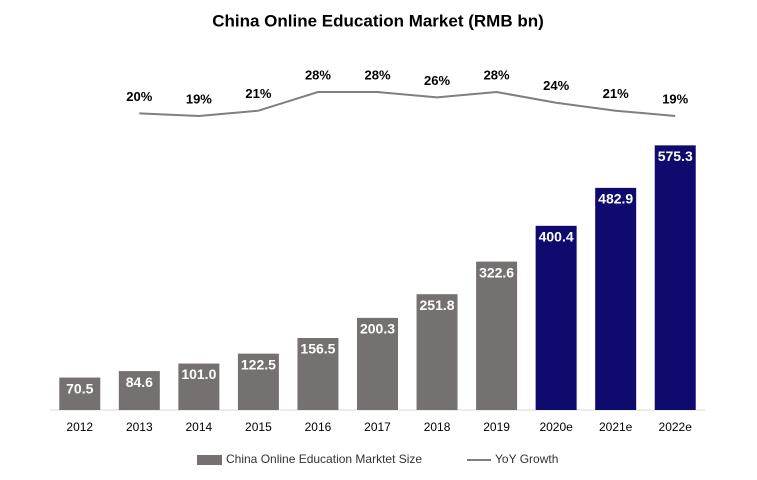  I want to click on bar-value-label: 156.5, so click(317, 349).